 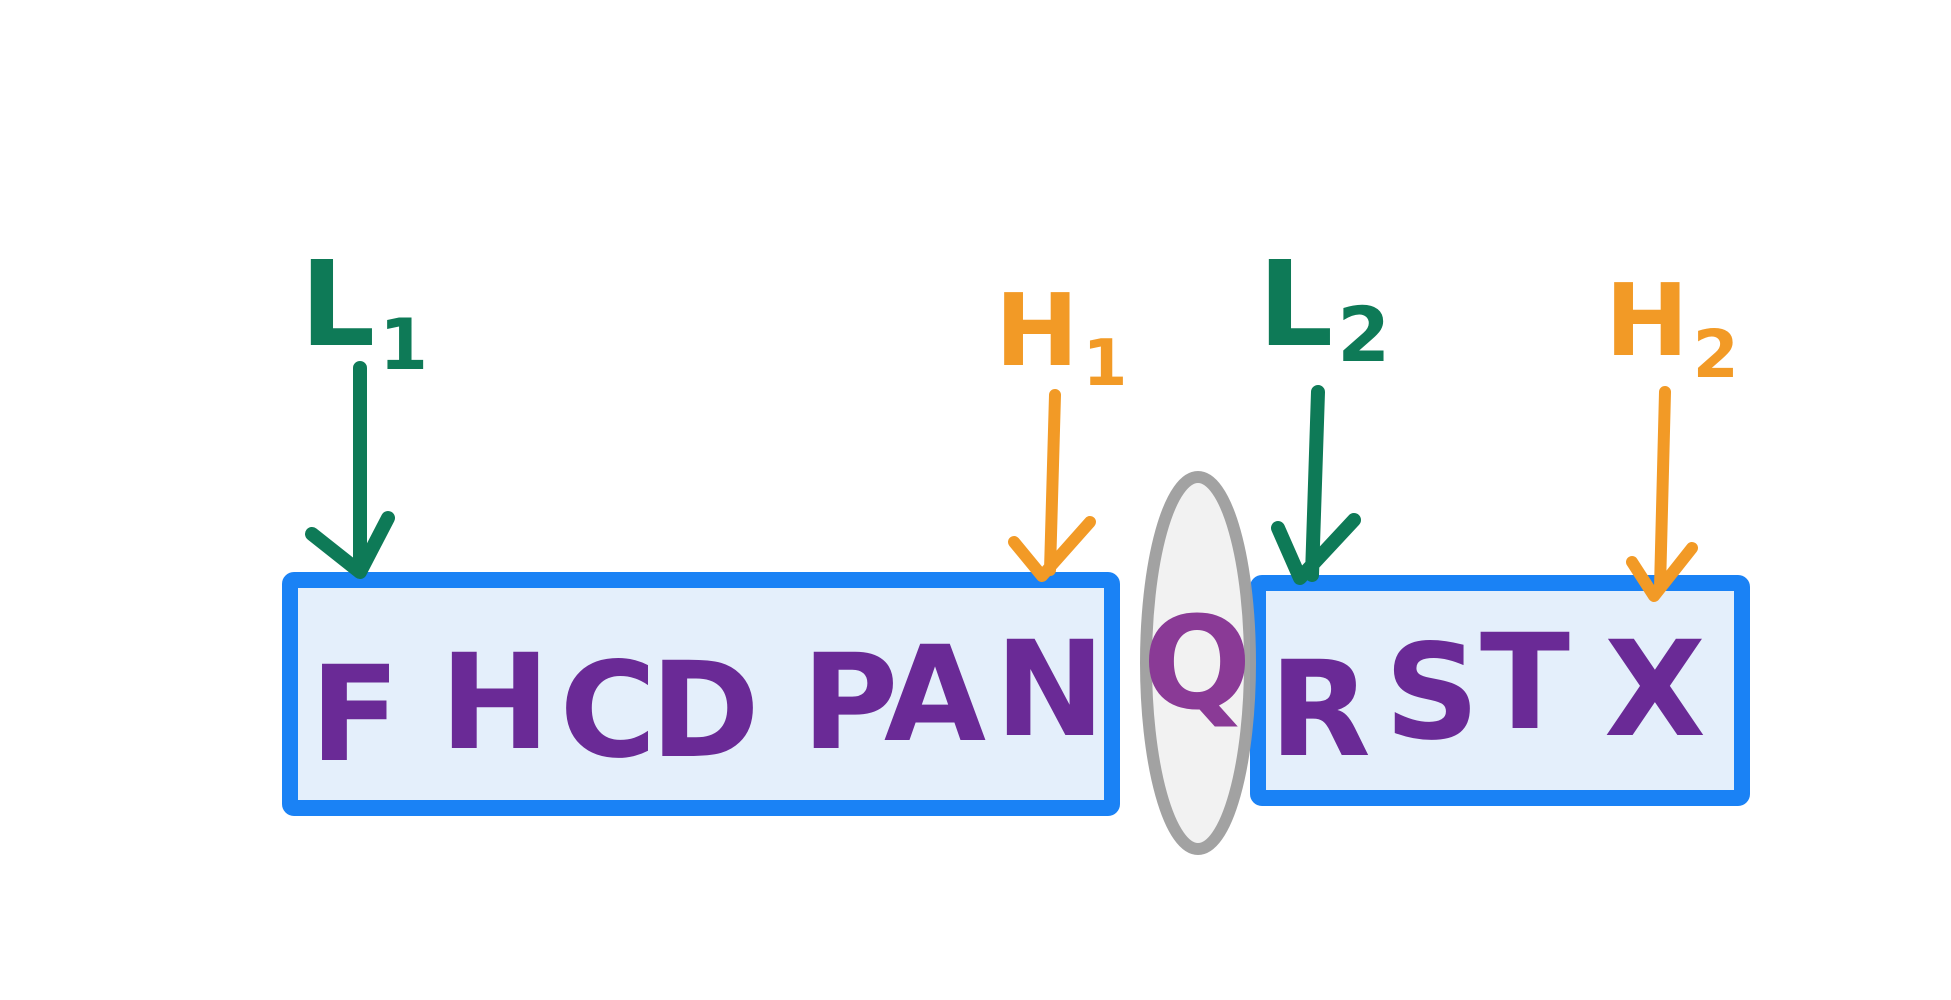 I want to click on pointer-l2-sub: 2, so click(x=1363, y=334).